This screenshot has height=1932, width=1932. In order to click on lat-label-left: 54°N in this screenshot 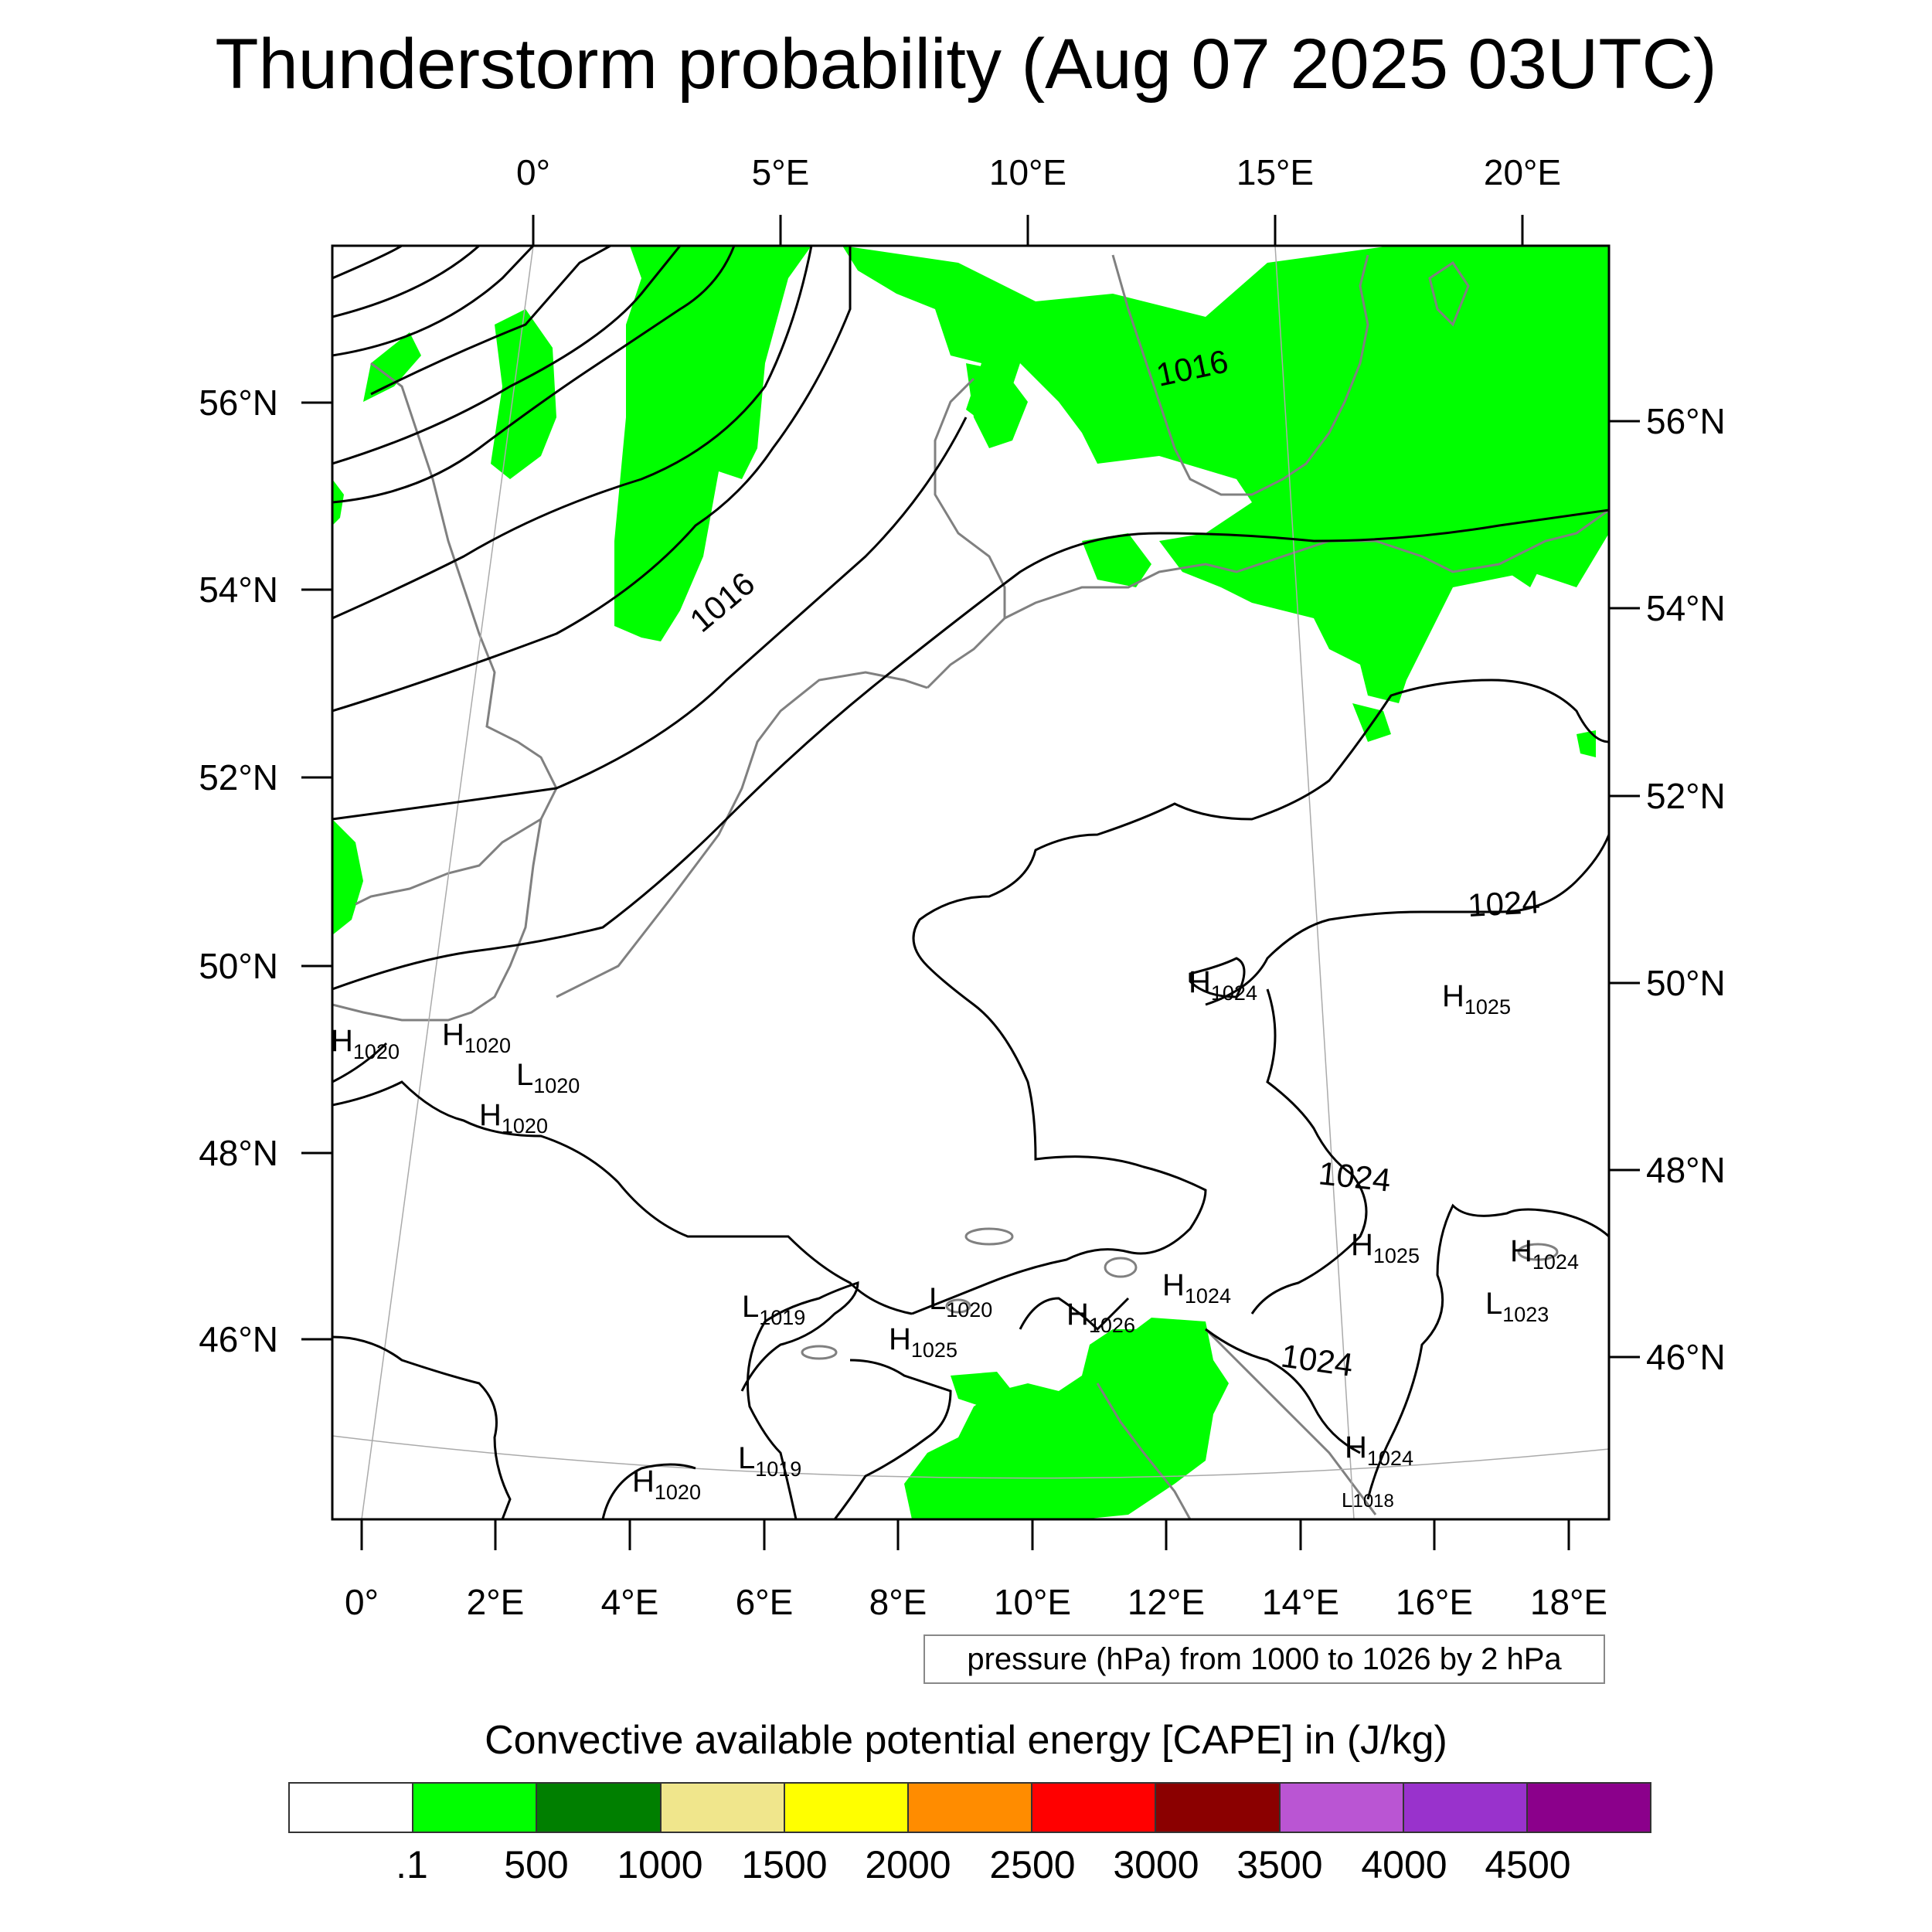, I will do `click(239, 590)`.